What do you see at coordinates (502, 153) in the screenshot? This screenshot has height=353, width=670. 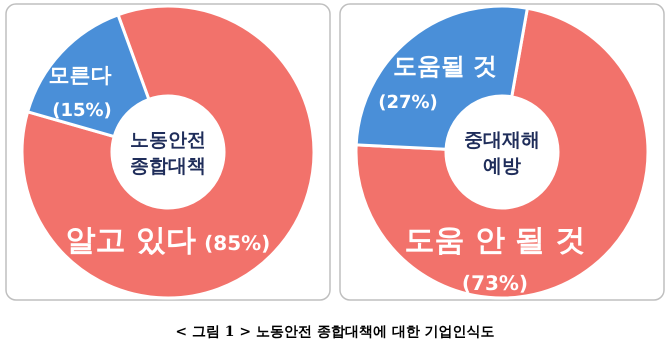 I see `text: 중대재해 예방` at bounding box center [502, 153].